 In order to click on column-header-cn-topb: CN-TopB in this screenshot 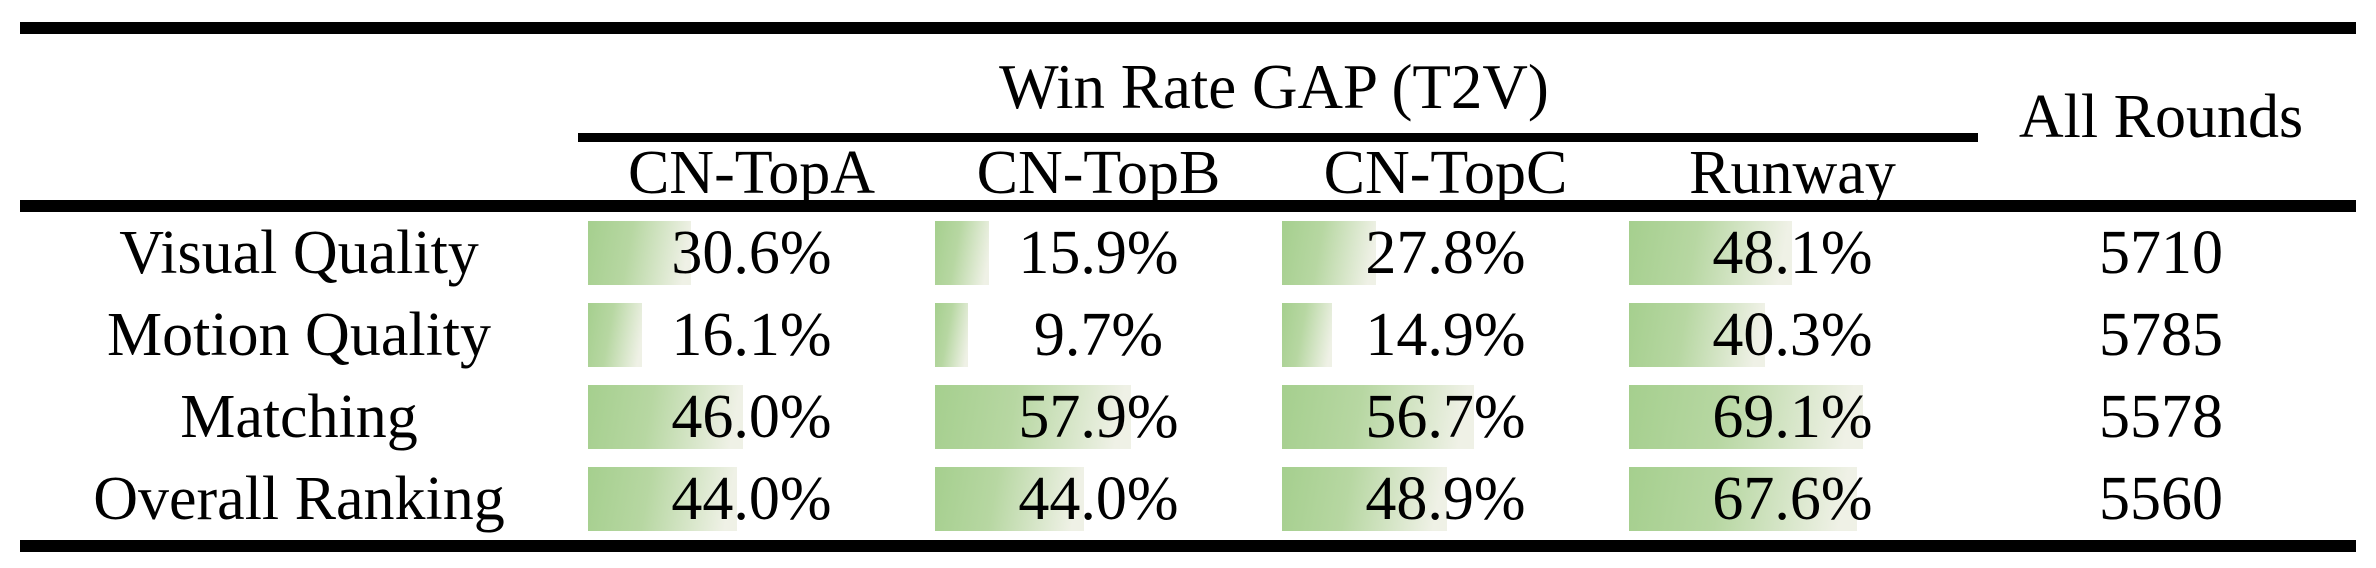, I will do `click(1098, 173)`.